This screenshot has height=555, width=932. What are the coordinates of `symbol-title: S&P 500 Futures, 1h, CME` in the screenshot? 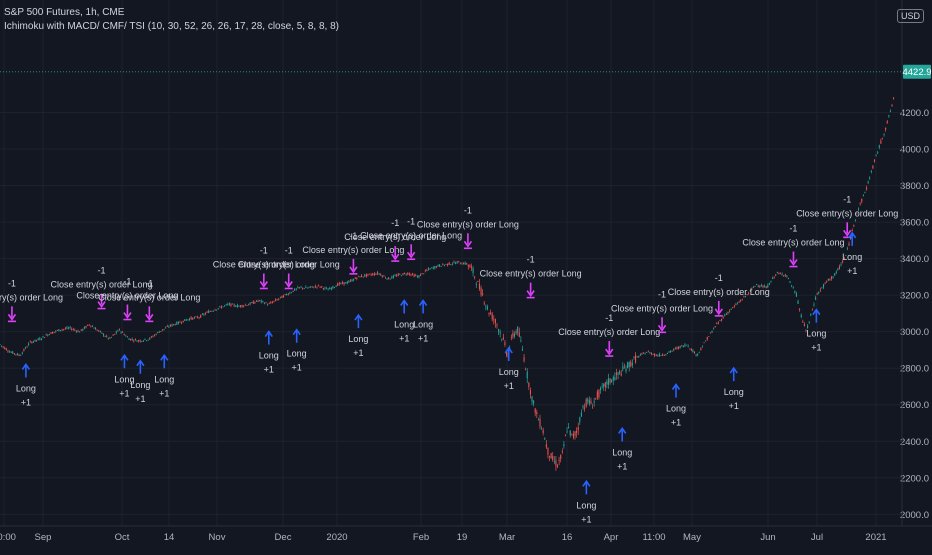 It's located at (64, 12).